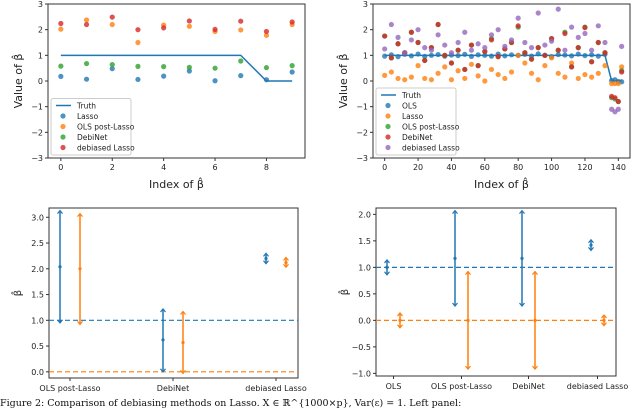 The image size is (640, 412). What do you see at coordinates (361, 347) in the screenshot?
I see `y-tick-label: −0.5` at bounding box center [361, 347].